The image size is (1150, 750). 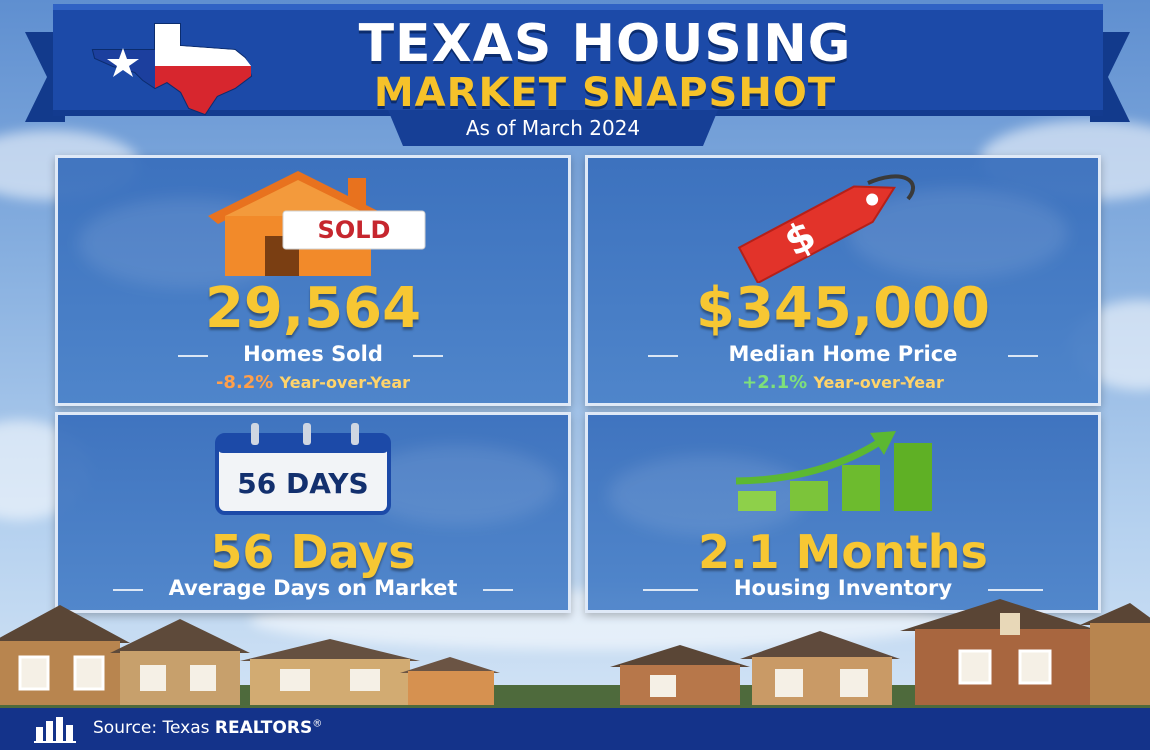 I want to click on days-on-market-label: Average Days on Market, so click(x=313, y=588).